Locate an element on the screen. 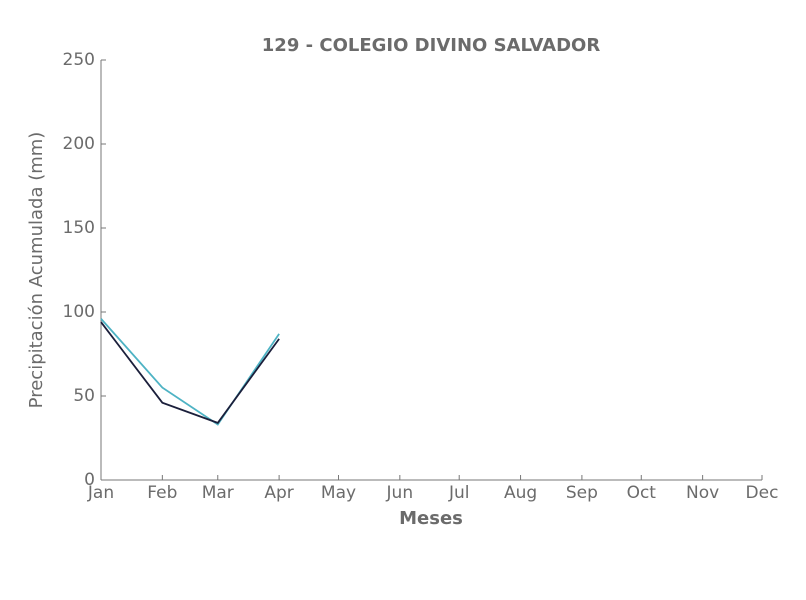  x-tick-label: Oct is located at coordinates (642, 493).